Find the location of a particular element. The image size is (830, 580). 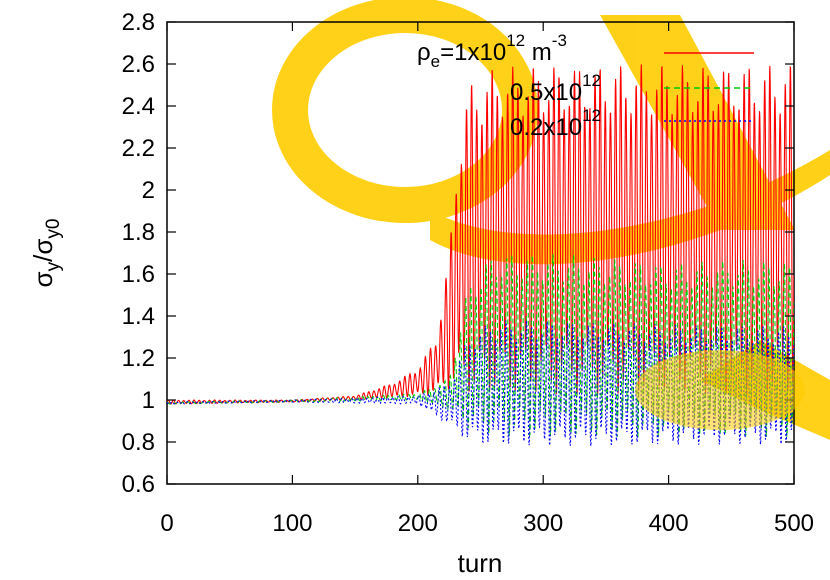

x-tick-label: 500 is located at coordinates (794, 523).